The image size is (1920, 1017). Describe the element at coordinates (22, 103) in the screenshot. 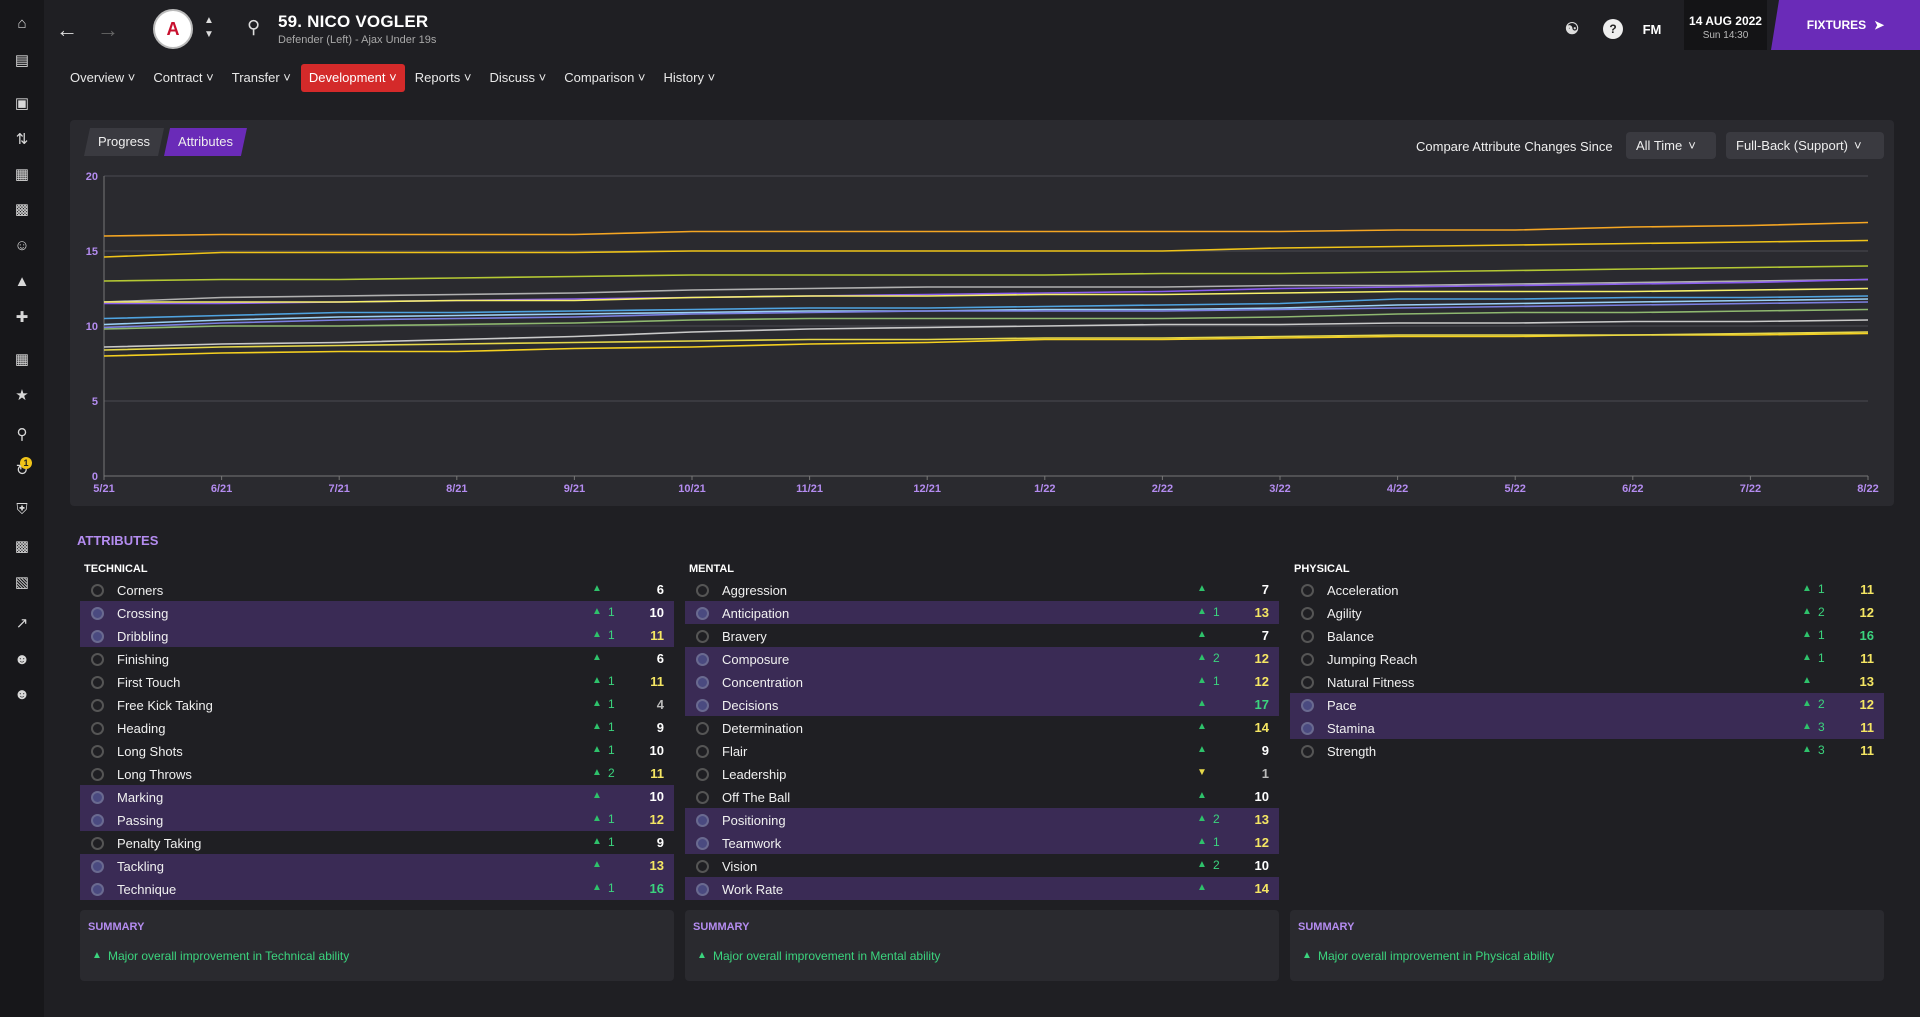

I see `squad-icon: ▣` at that location.